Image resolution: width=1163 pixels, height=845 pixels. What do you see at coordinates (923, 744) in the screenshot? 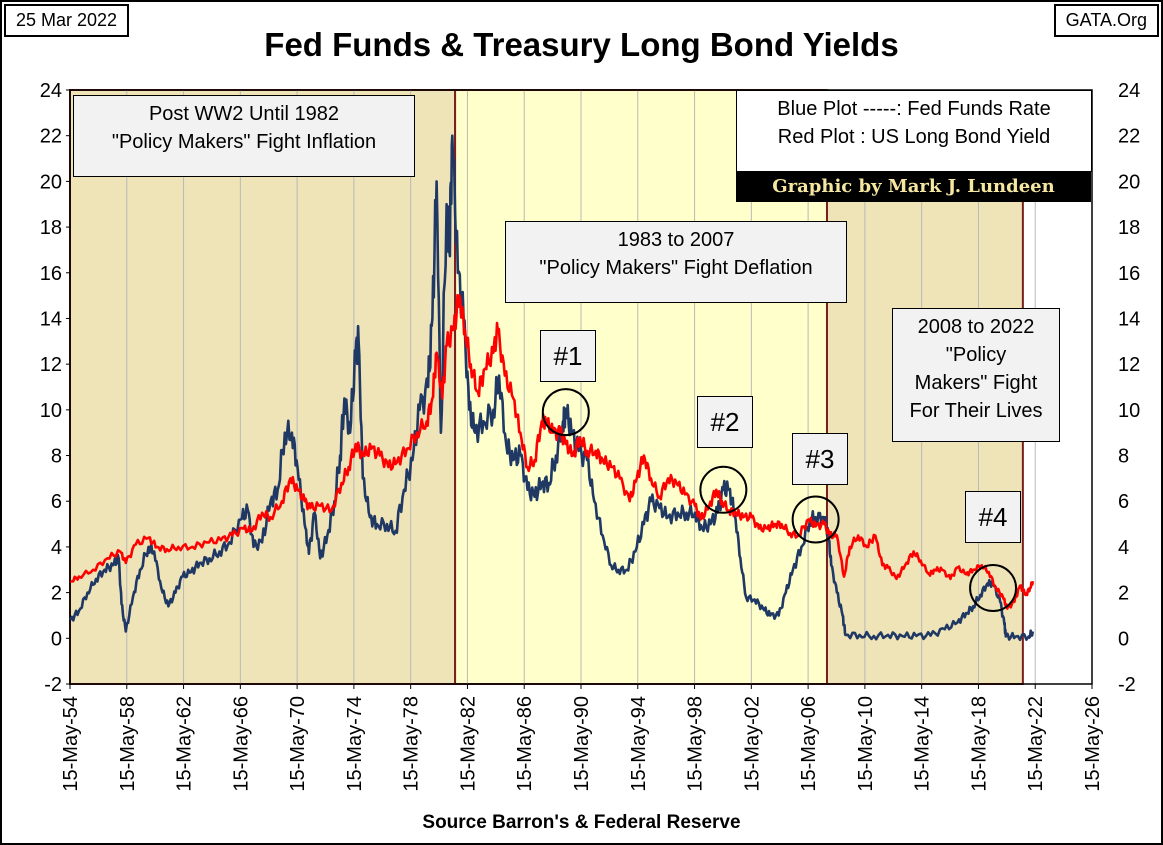
I see `x-tick-label: 15-May-14` at bounding box center [923, 744].